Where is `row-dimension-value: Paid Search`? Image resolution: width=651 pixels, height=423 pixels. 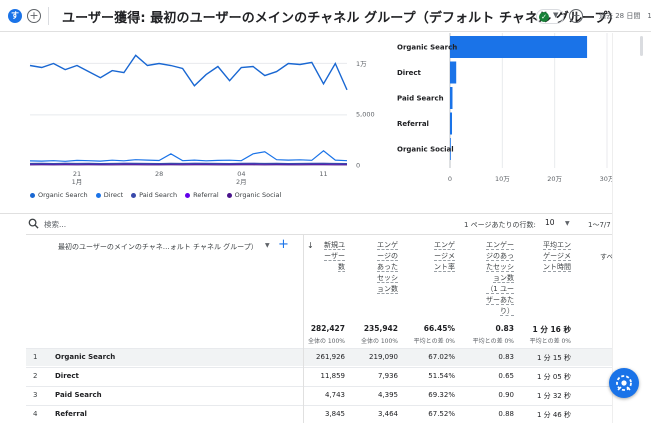
row-dimension-value: Paid Search is located at coordinates (78, 395).